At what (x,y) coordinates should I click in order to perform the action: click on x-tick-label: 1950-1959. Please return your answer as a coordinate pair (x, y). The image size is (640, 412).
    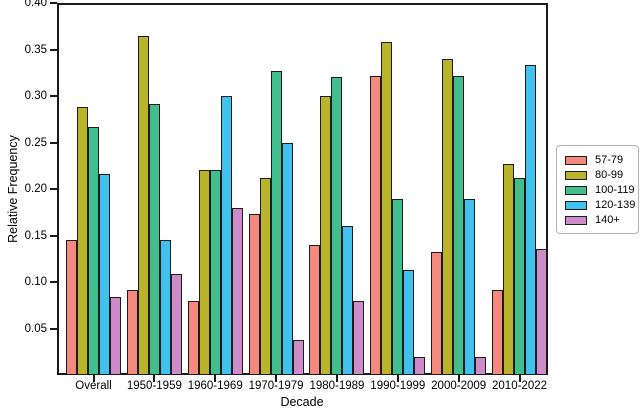
    Looking at the image, I should click on (154, 386).